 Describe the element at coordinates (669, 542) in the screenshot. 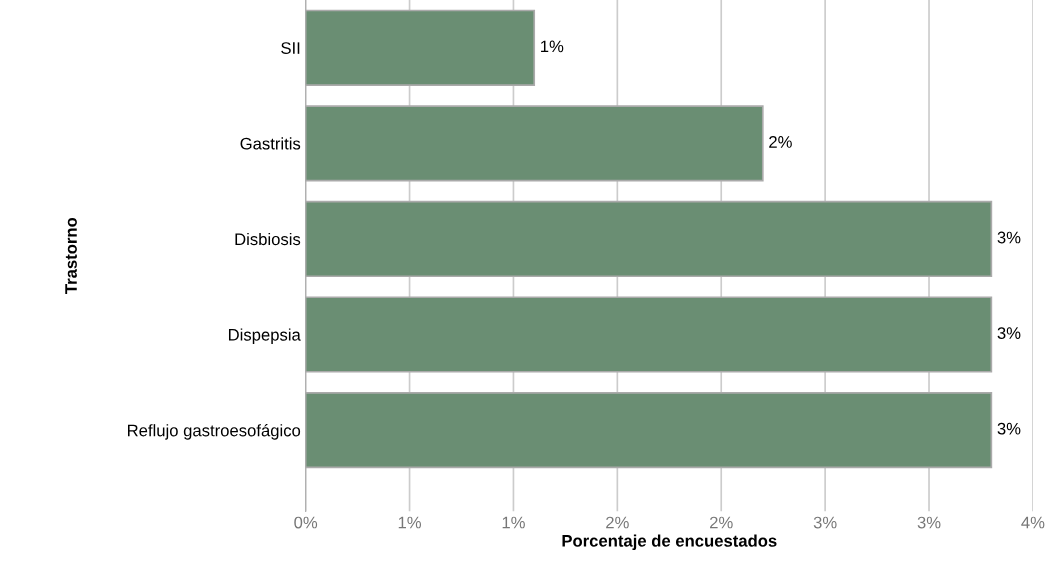

I see `x-axis-title: Porcentaje de encuestados` at that location.